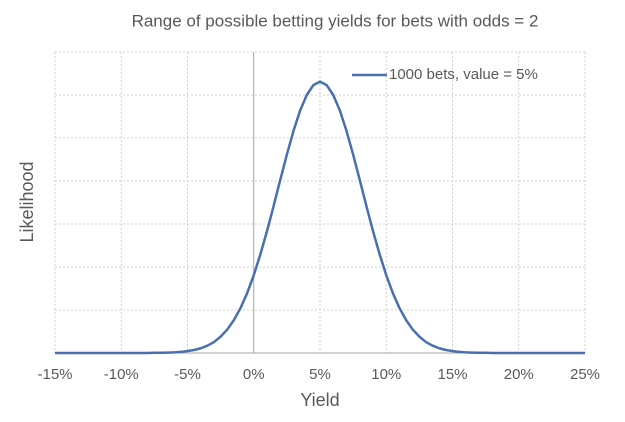 The height and width of the screenshot is (422, 625). I want to click on x-tick-label: -5%, so click(187, 374).